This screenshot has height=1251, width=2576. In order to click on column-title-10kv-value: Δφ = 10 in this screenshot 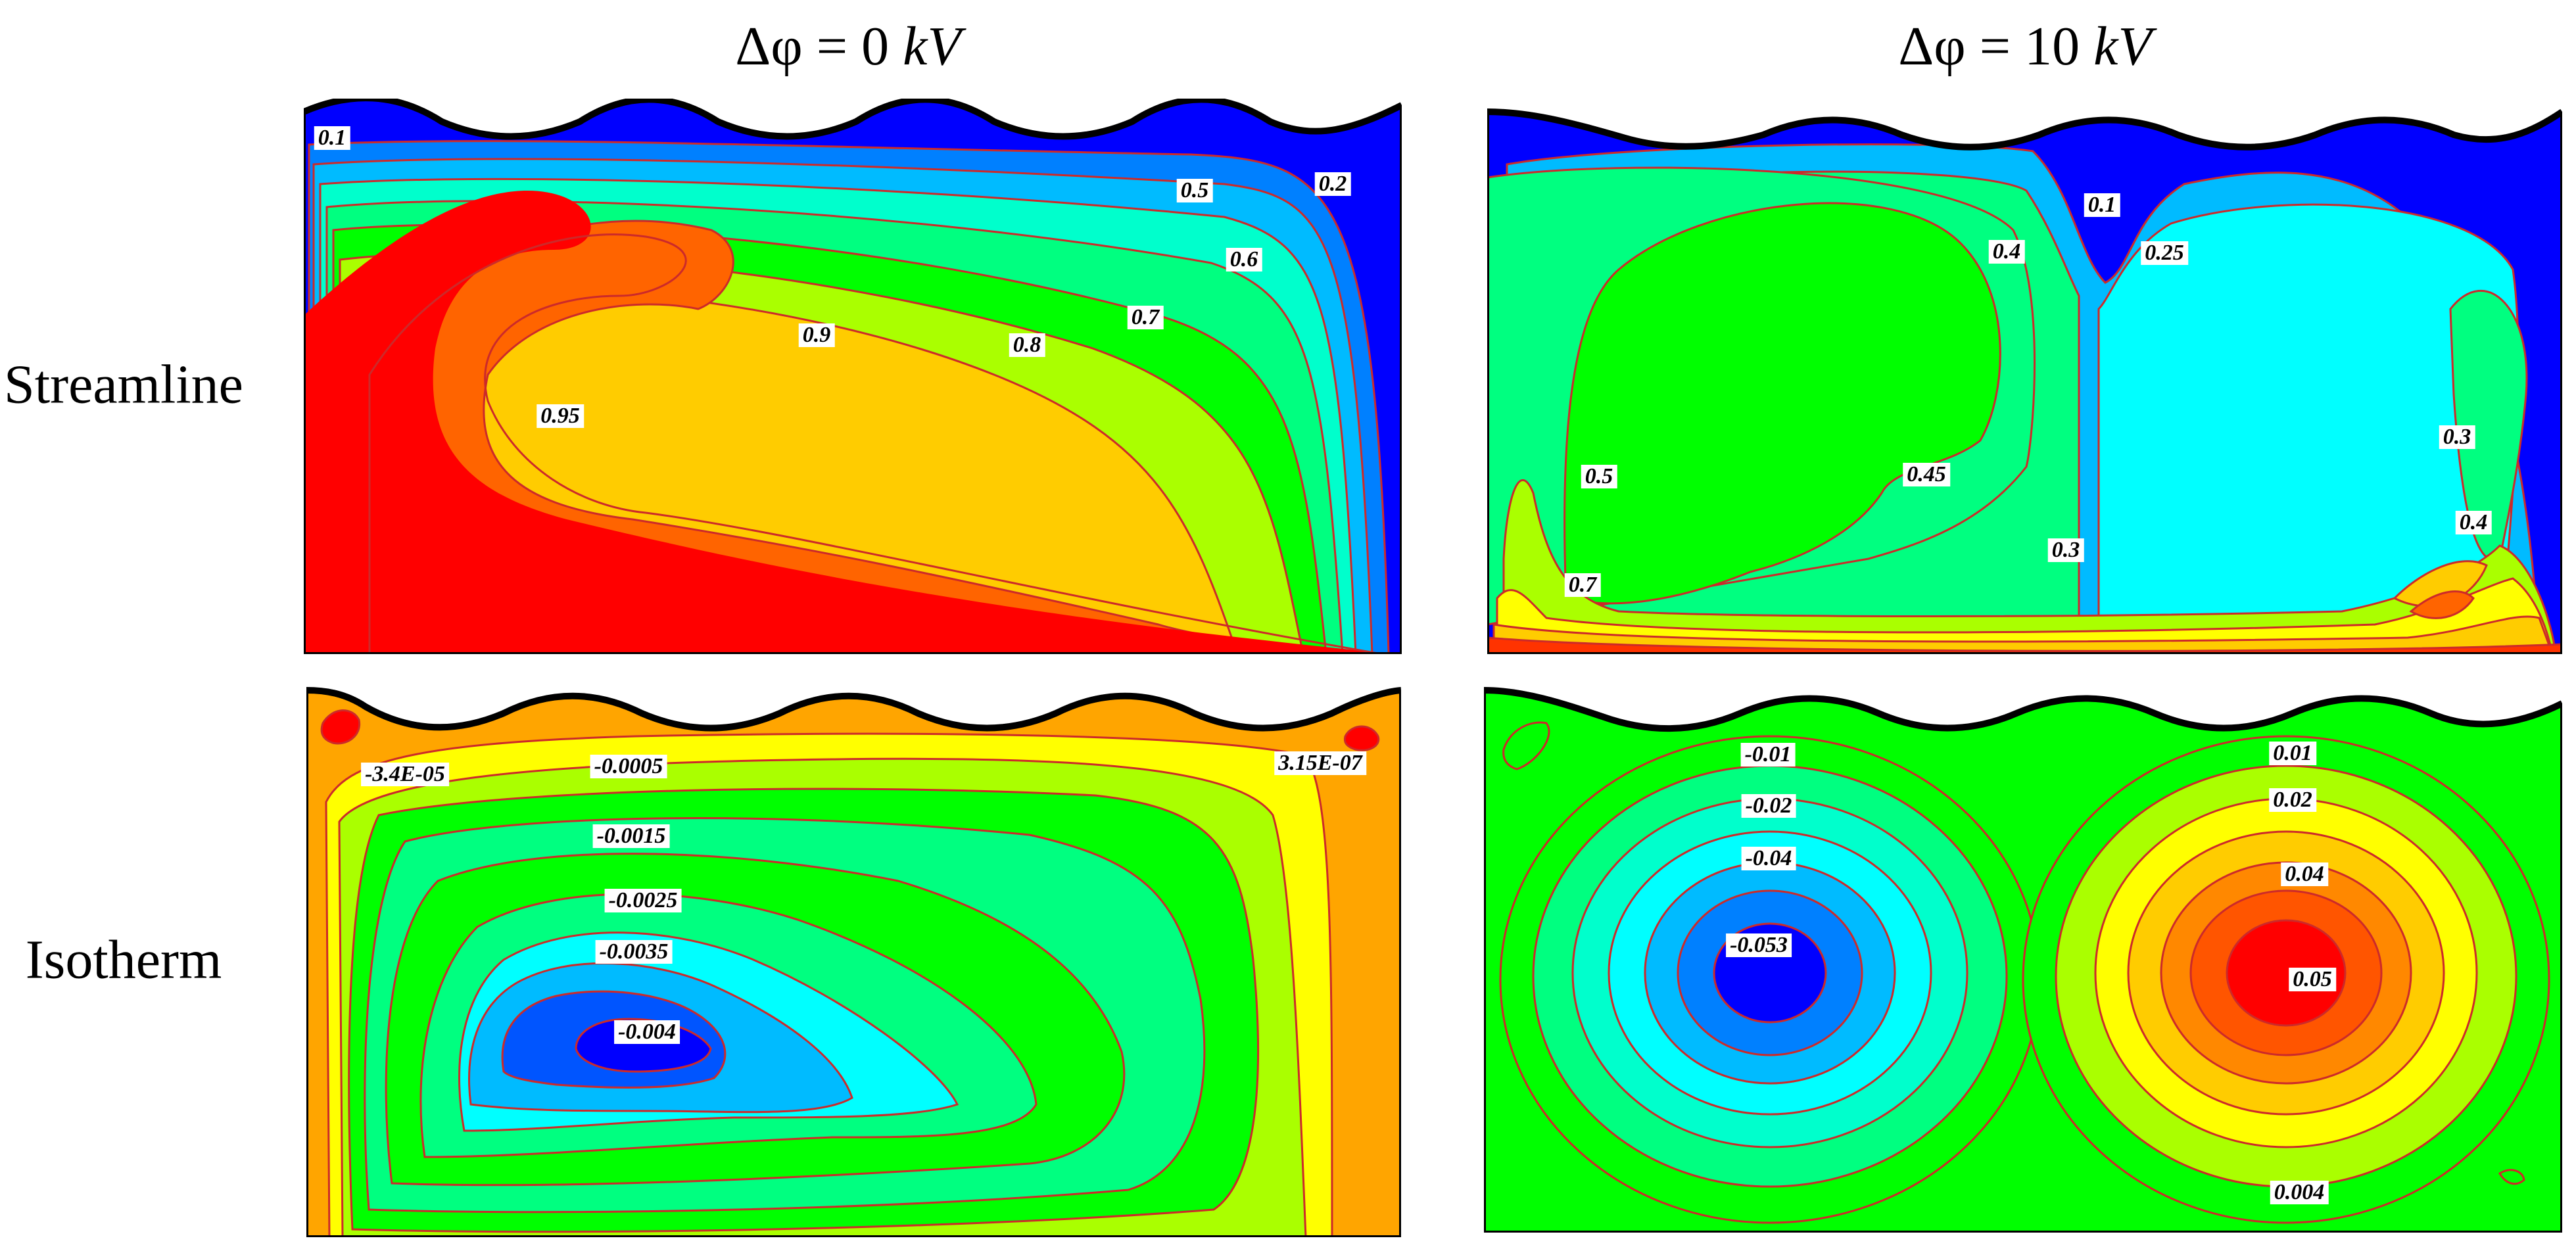, I will do `click(1989, 46)`.